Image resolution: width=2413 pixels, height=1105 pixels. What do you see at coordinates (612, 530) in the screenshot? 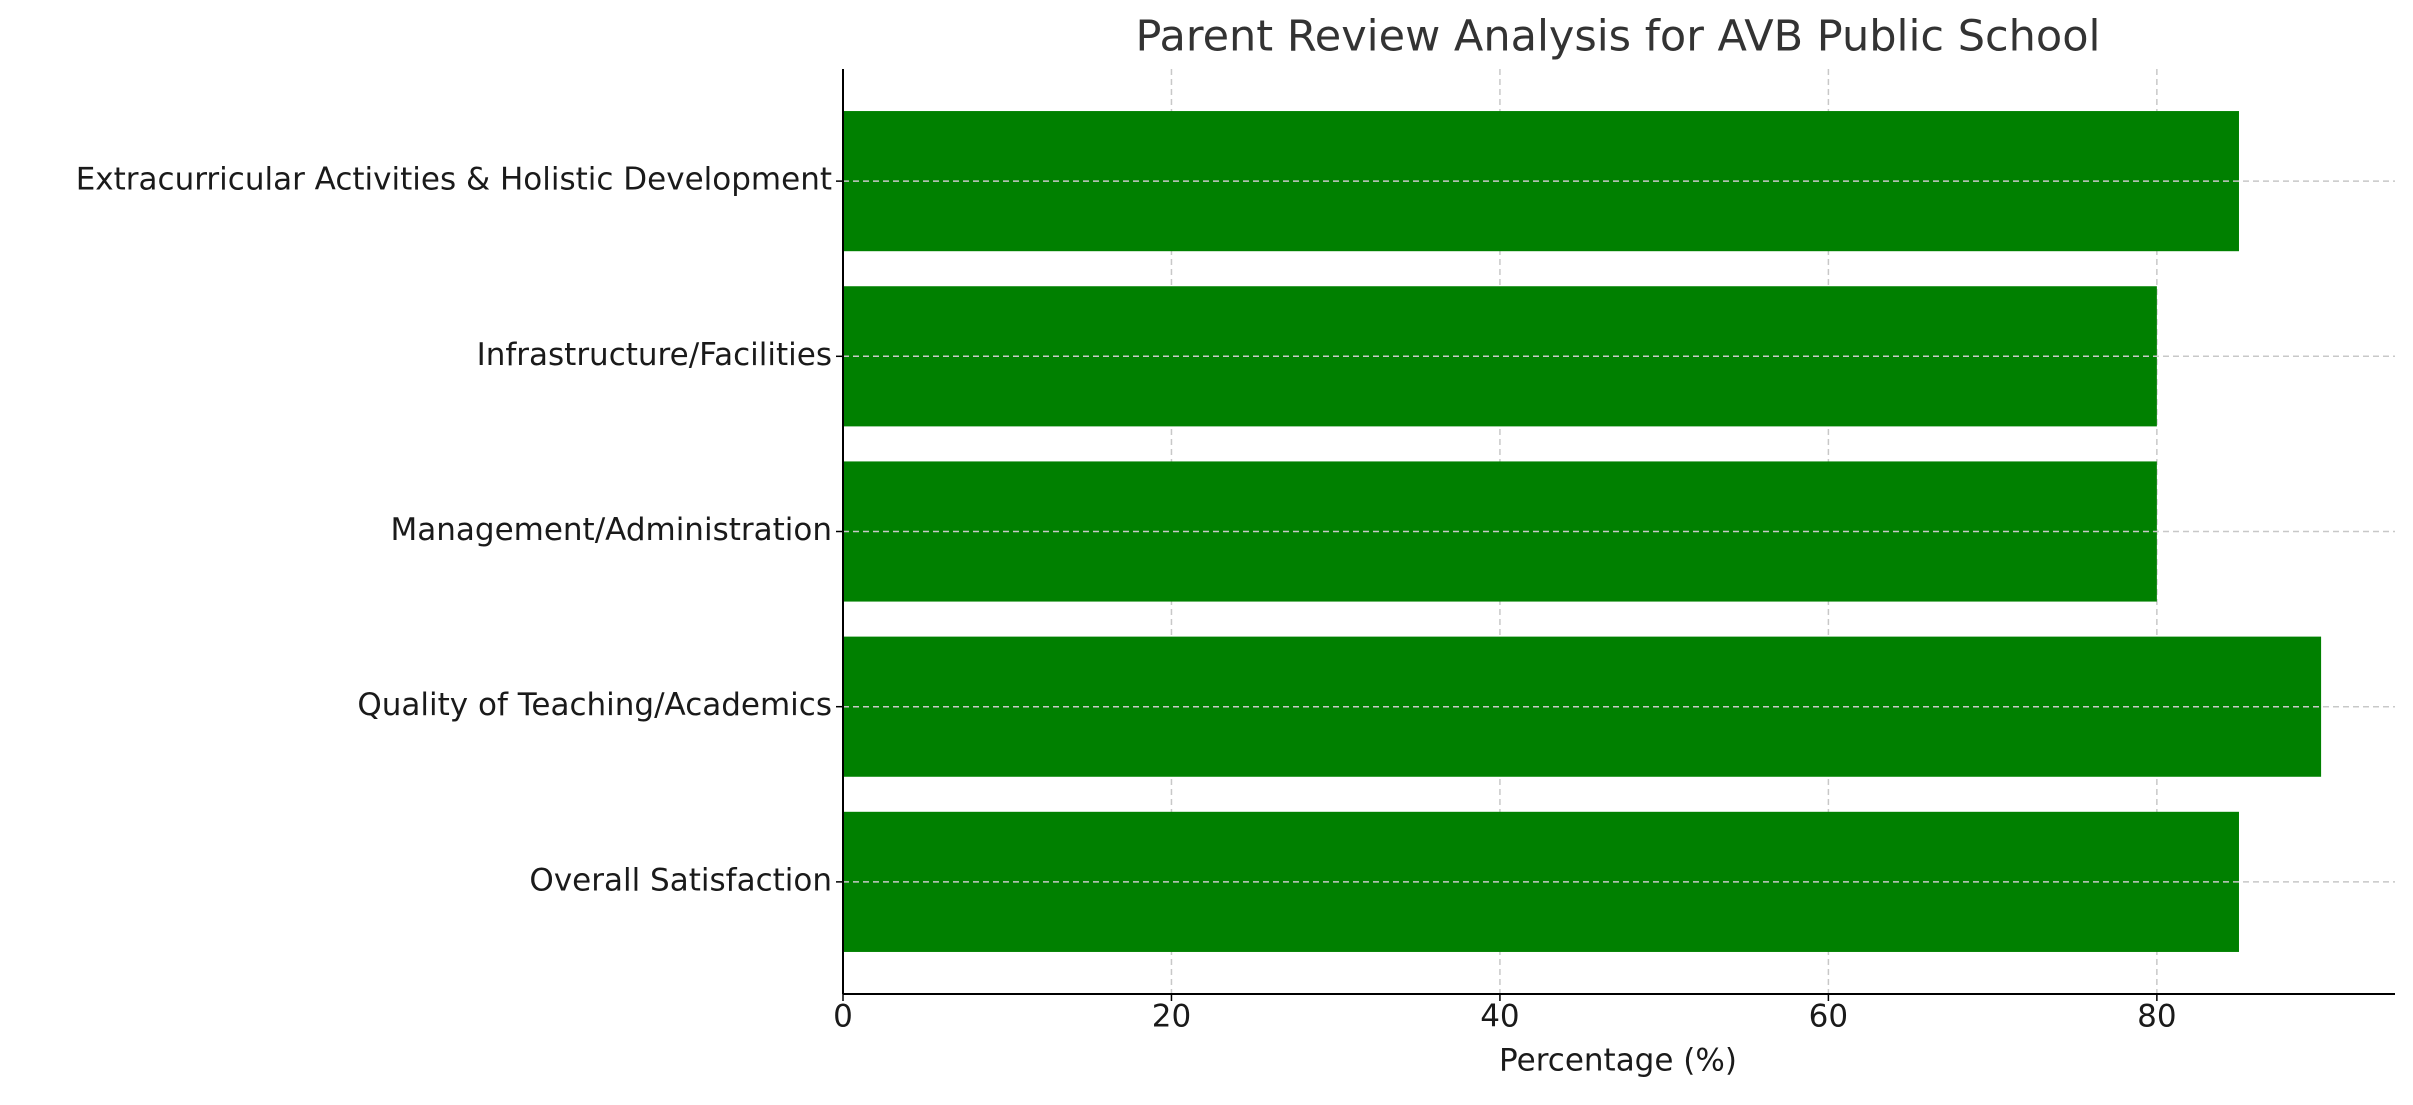
I see `y-tick-label: Management/Administration` at bounding box center [612, 530].